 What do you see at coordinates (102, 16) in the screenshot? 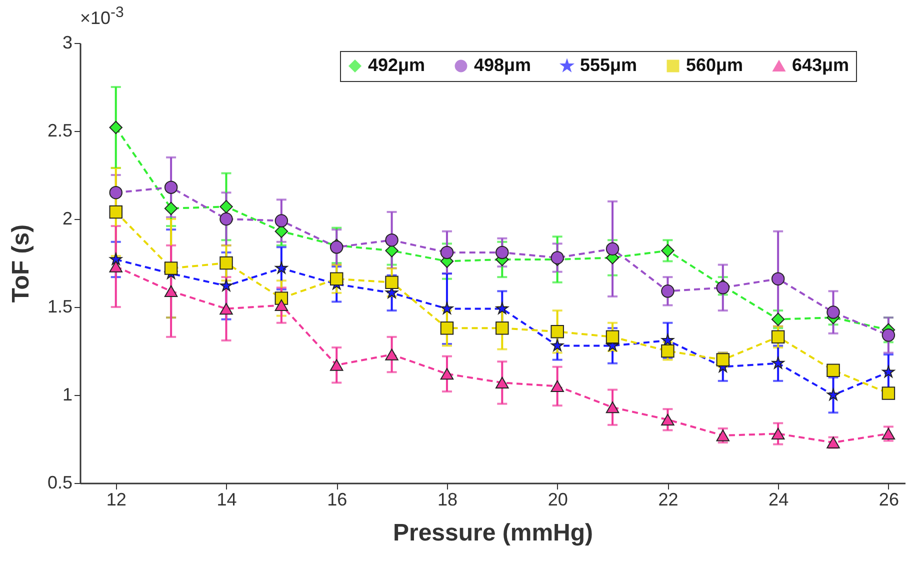
I see `text: ×10$^{-3}$` at bounding box center [102, 16].